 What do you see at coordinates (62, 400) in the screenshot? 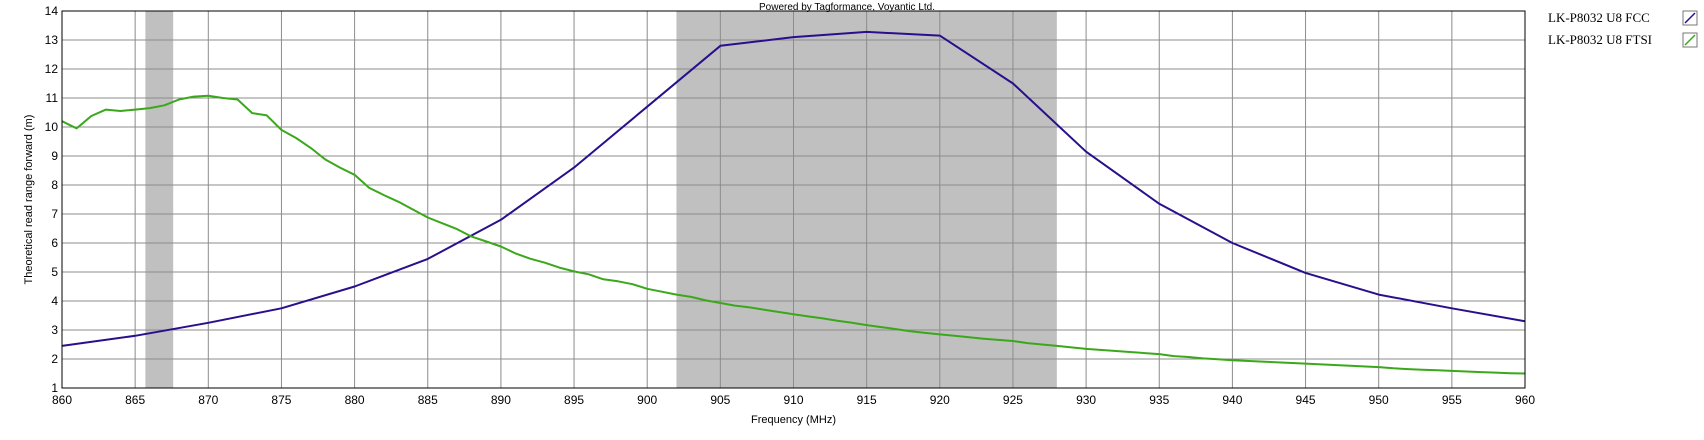
I see `x-tick-label-860: 860` at bounding box center [62, 400].